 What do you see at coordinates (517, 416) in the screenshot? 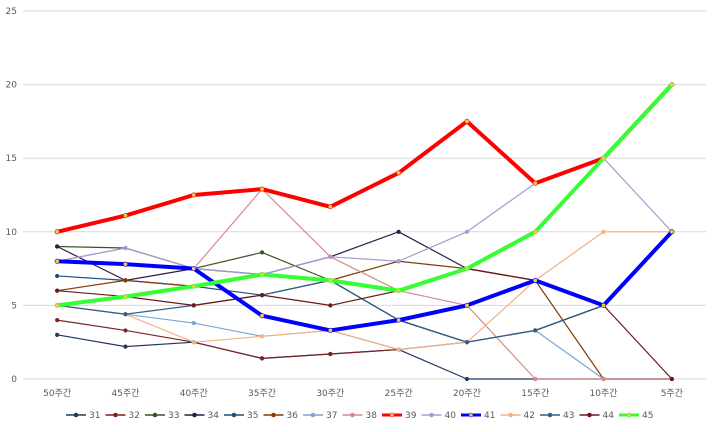
I see `legend-item: 42` at bounding box center [517, 416].